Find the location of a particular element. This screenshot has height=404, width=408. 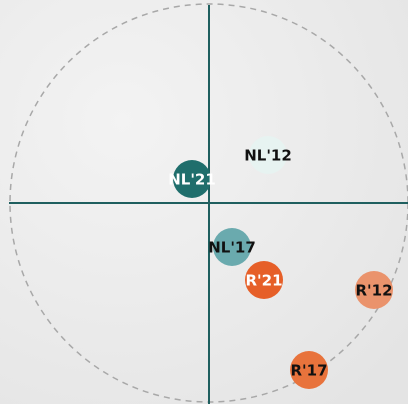

point-label: R'21 is located at coordinates (263, 281).